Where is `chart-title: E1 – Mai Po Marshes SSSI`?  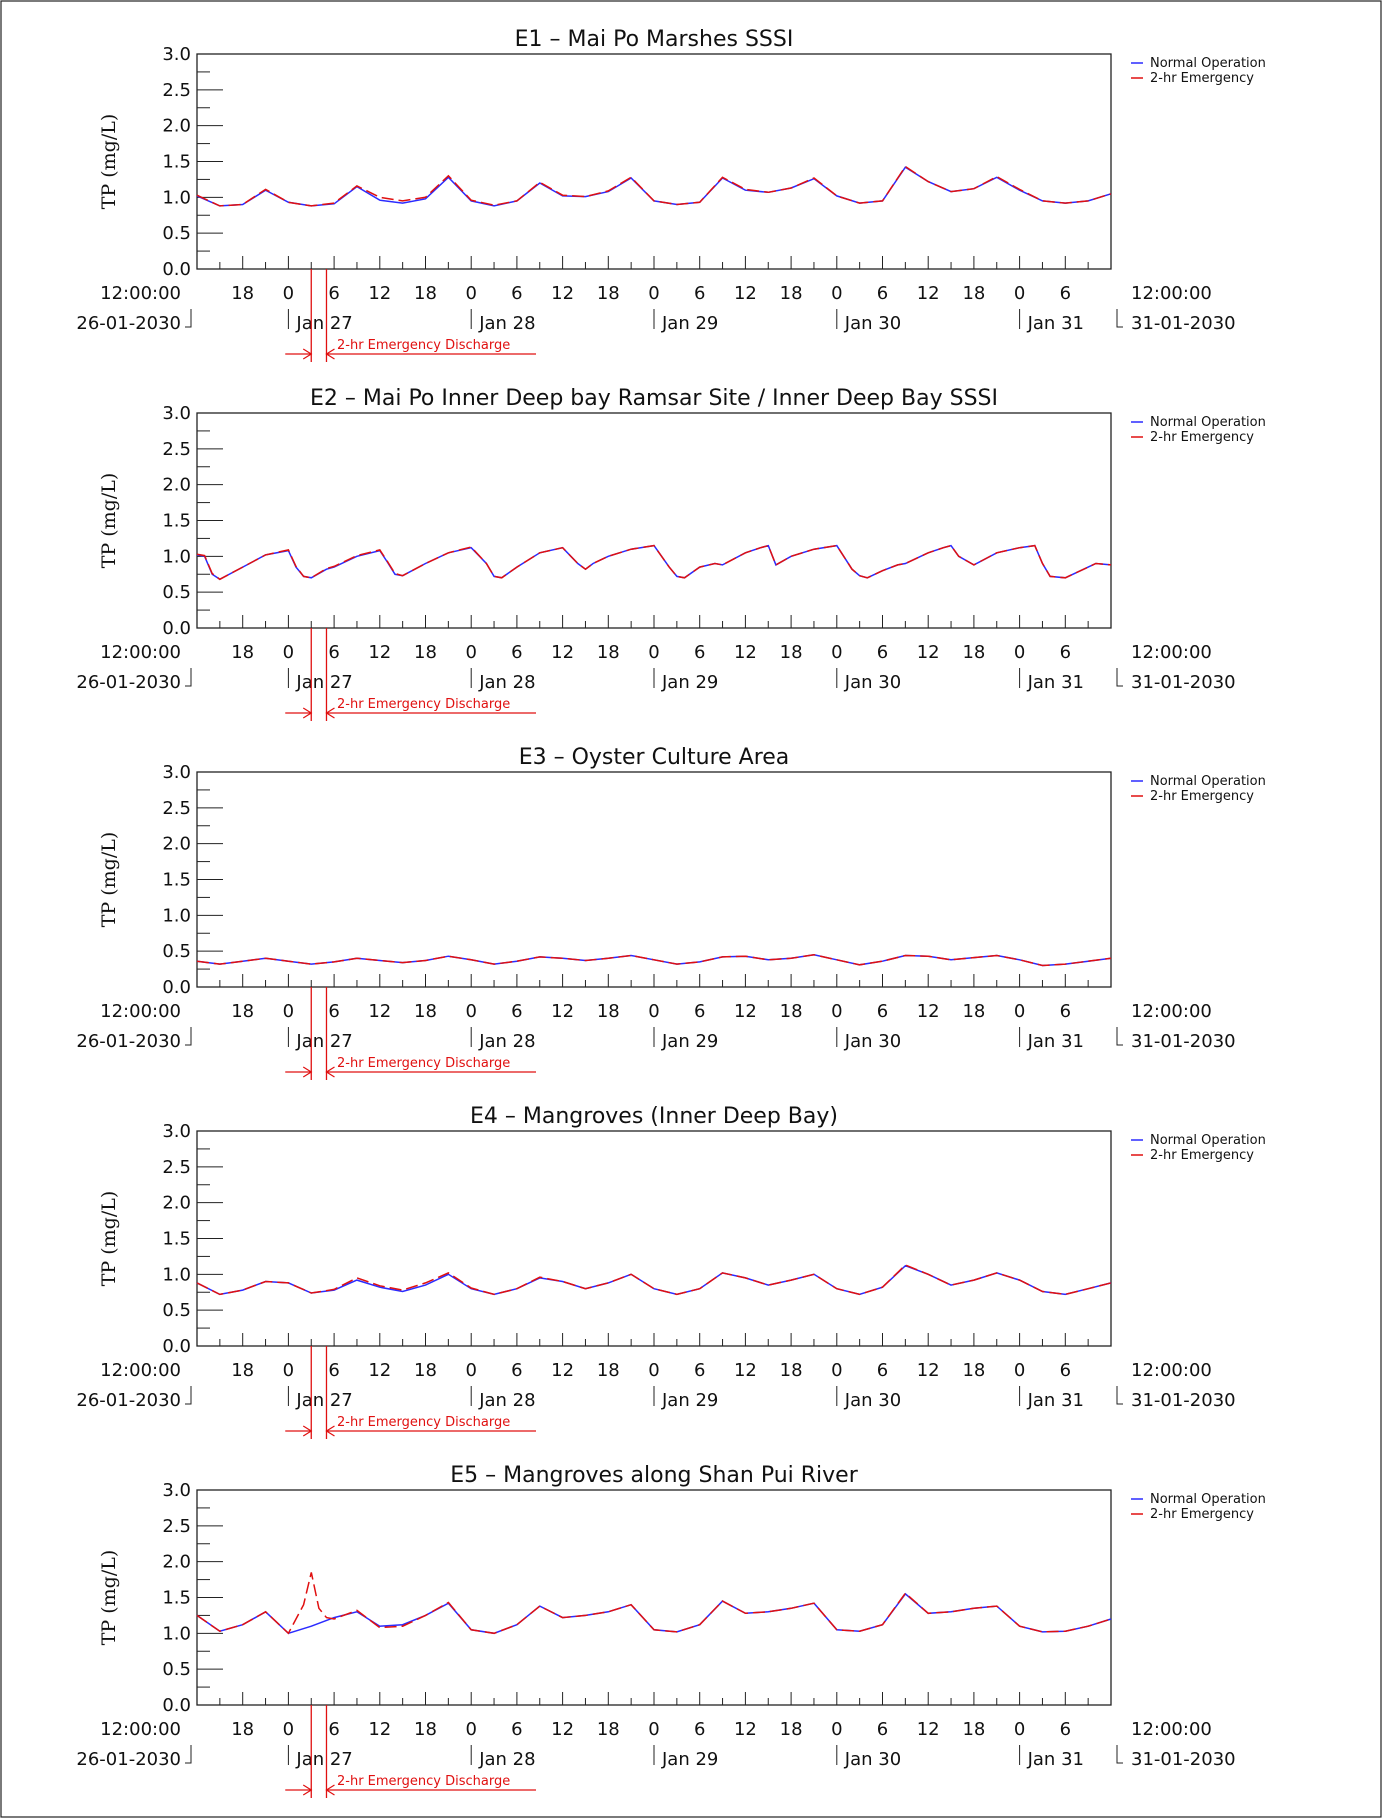
chart-title: E1 – Mai Po Marshes SSSI is located at coordinates (654, 39).